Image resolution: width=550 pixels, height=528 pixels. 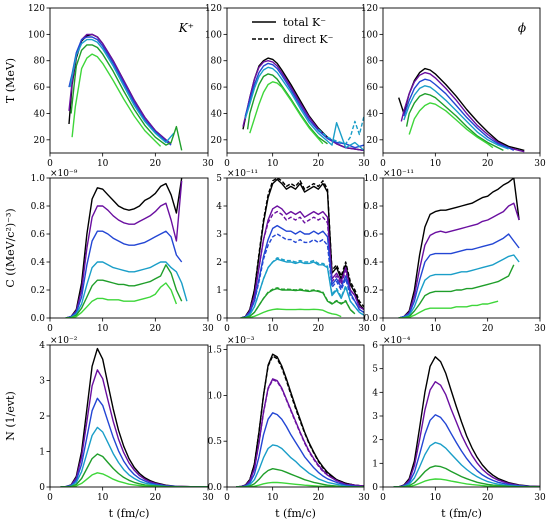 What do you see at coordinates (308, 39) in the screenshot?
I see `legend-label: direct K⁻` at bounding box center [308, 39].